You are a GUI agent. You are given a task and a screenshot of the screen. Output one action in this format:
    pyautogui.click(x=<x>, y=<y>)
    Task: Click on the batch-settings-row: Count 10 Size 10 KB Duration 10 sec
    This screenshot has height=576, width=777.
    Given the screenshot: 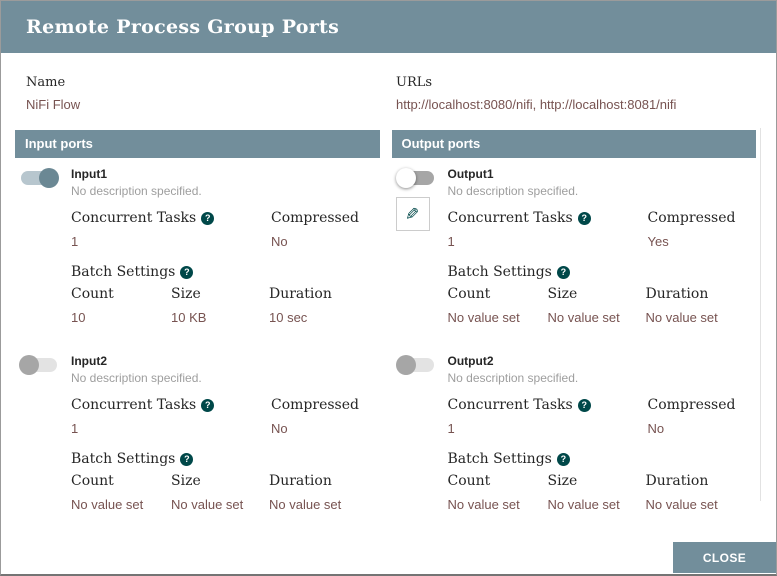 What is the action you would take?
    pyautogui.click(x=225, y=305)
    